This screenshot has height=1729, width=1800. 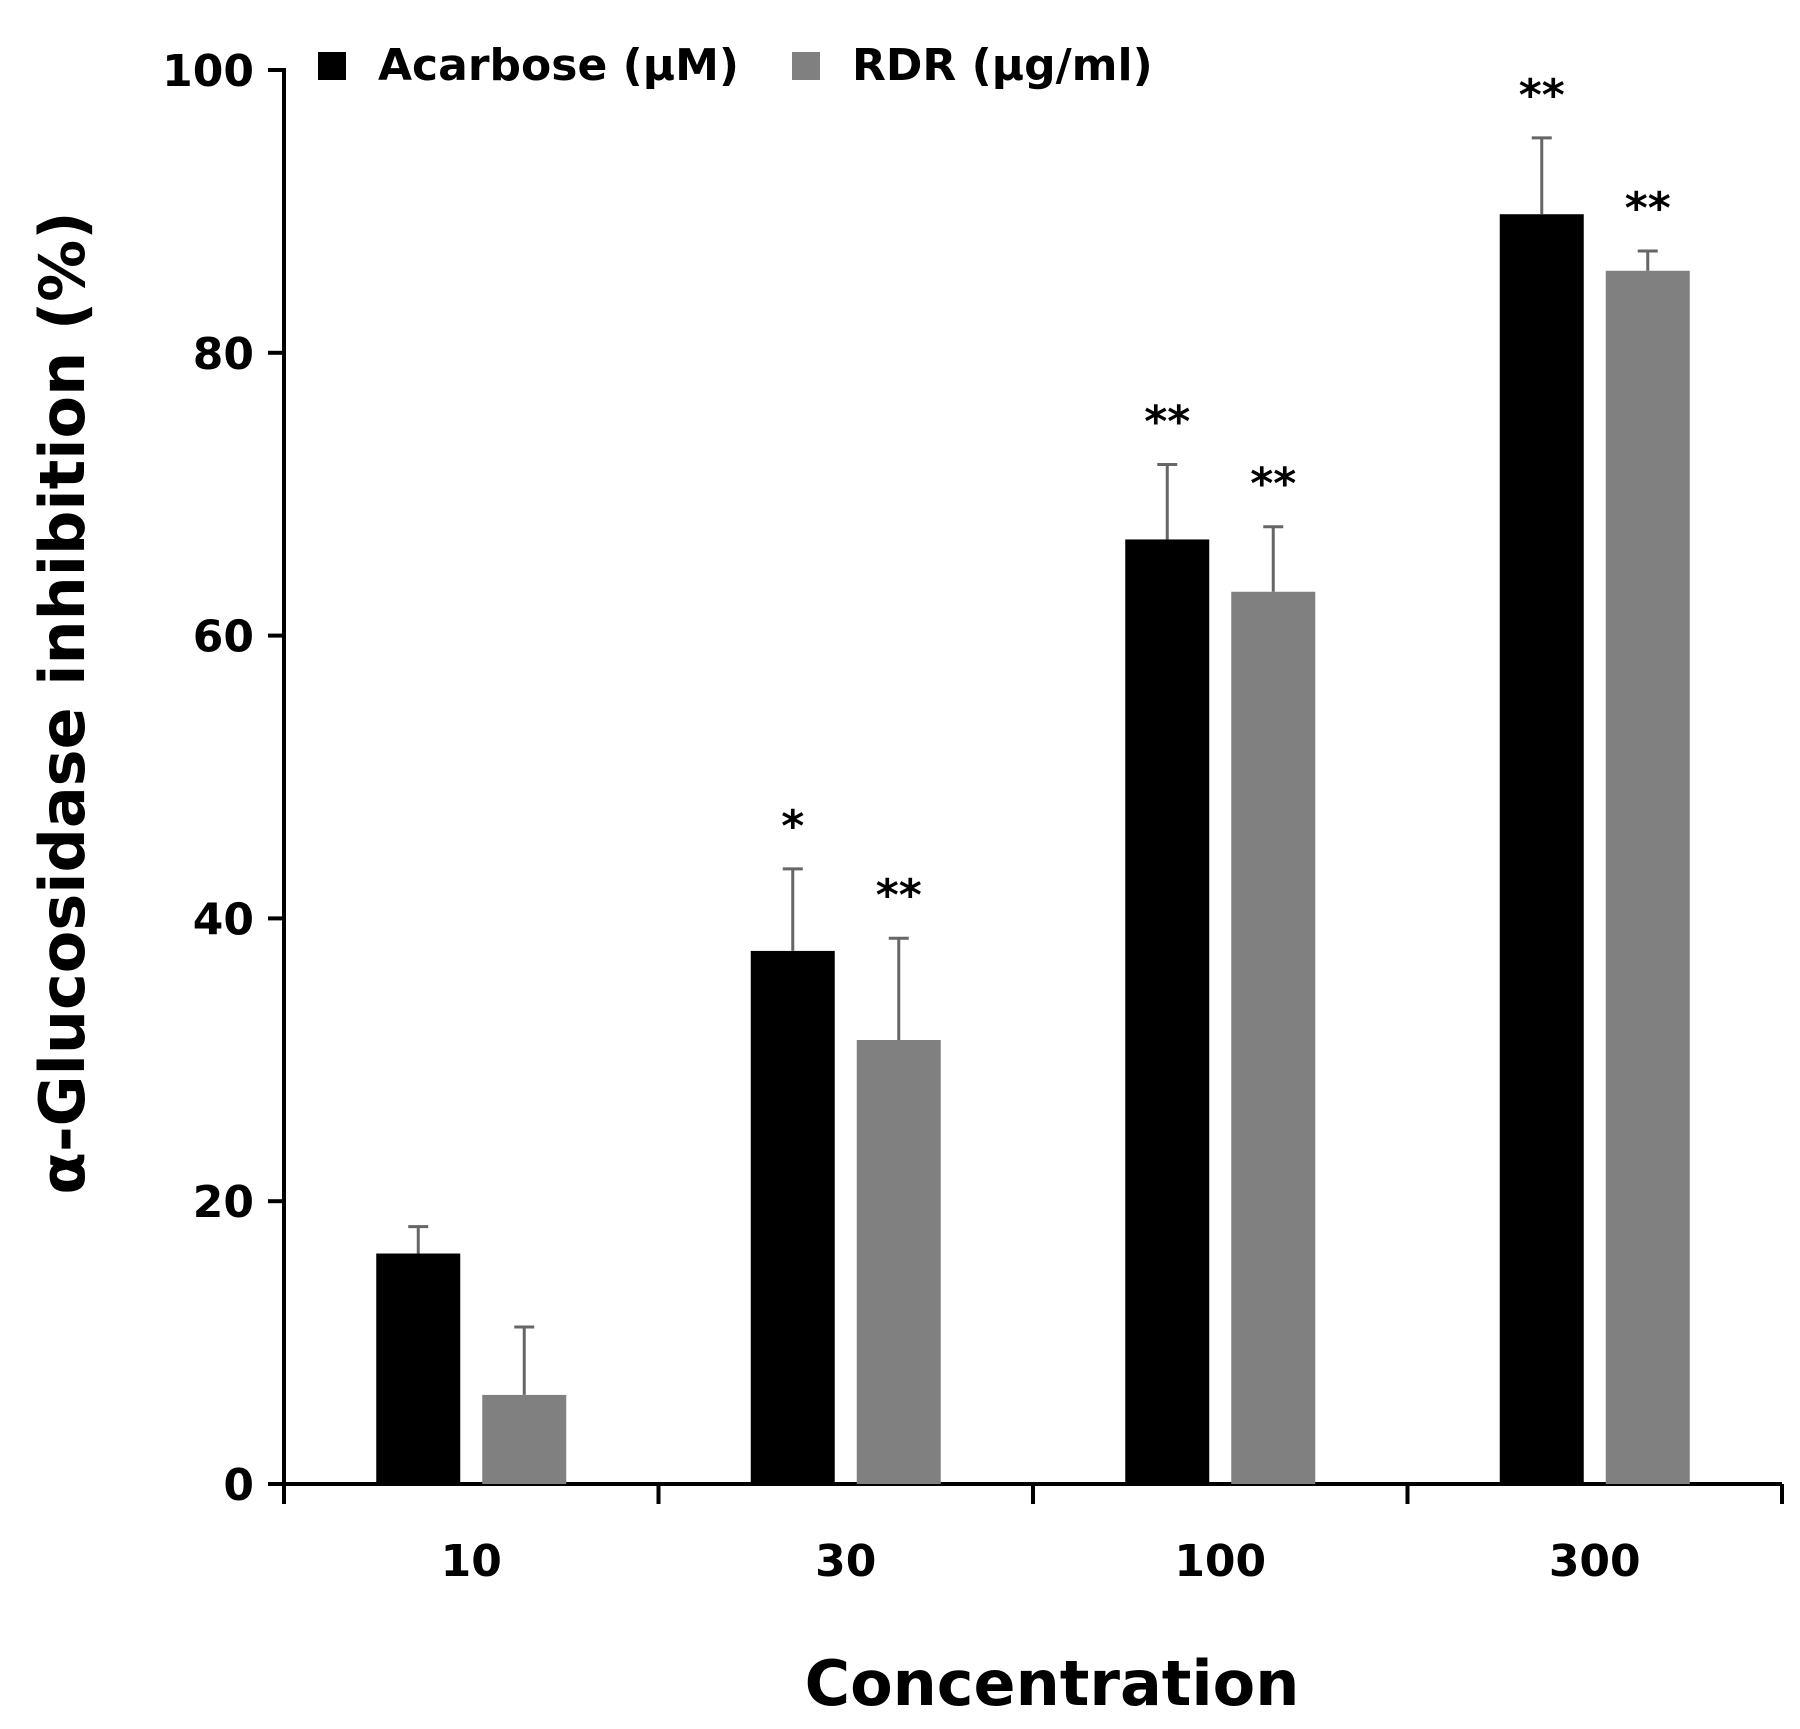 I want to click on legend: Acarbose (μM) RDR (μg/ml), so click(x=735, y=65).